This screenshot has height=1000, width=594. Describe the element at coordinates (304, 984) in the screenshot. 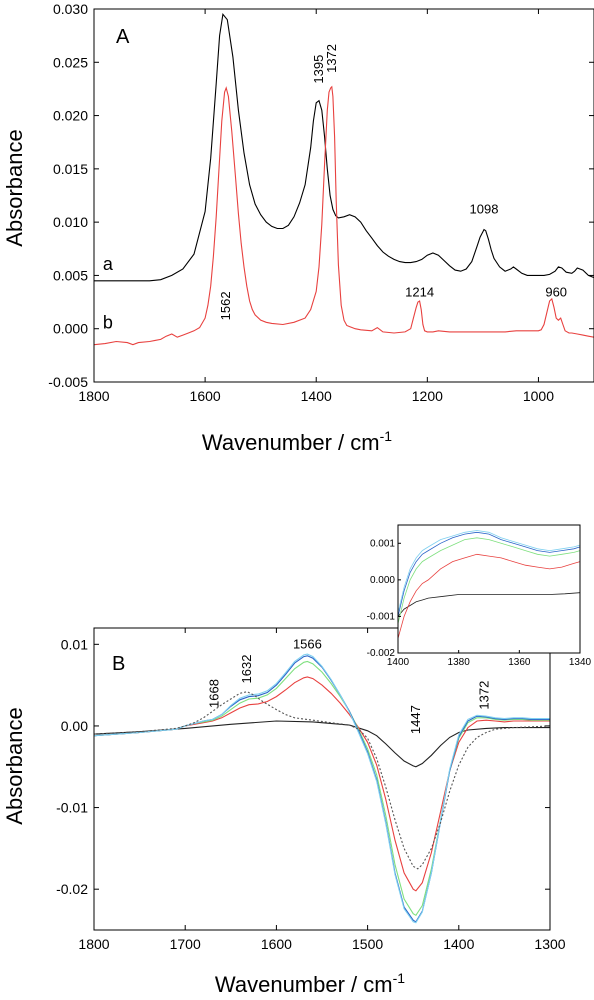

I see `panel-b-x-axis-title-main: Wavenumber / cm` at that location.